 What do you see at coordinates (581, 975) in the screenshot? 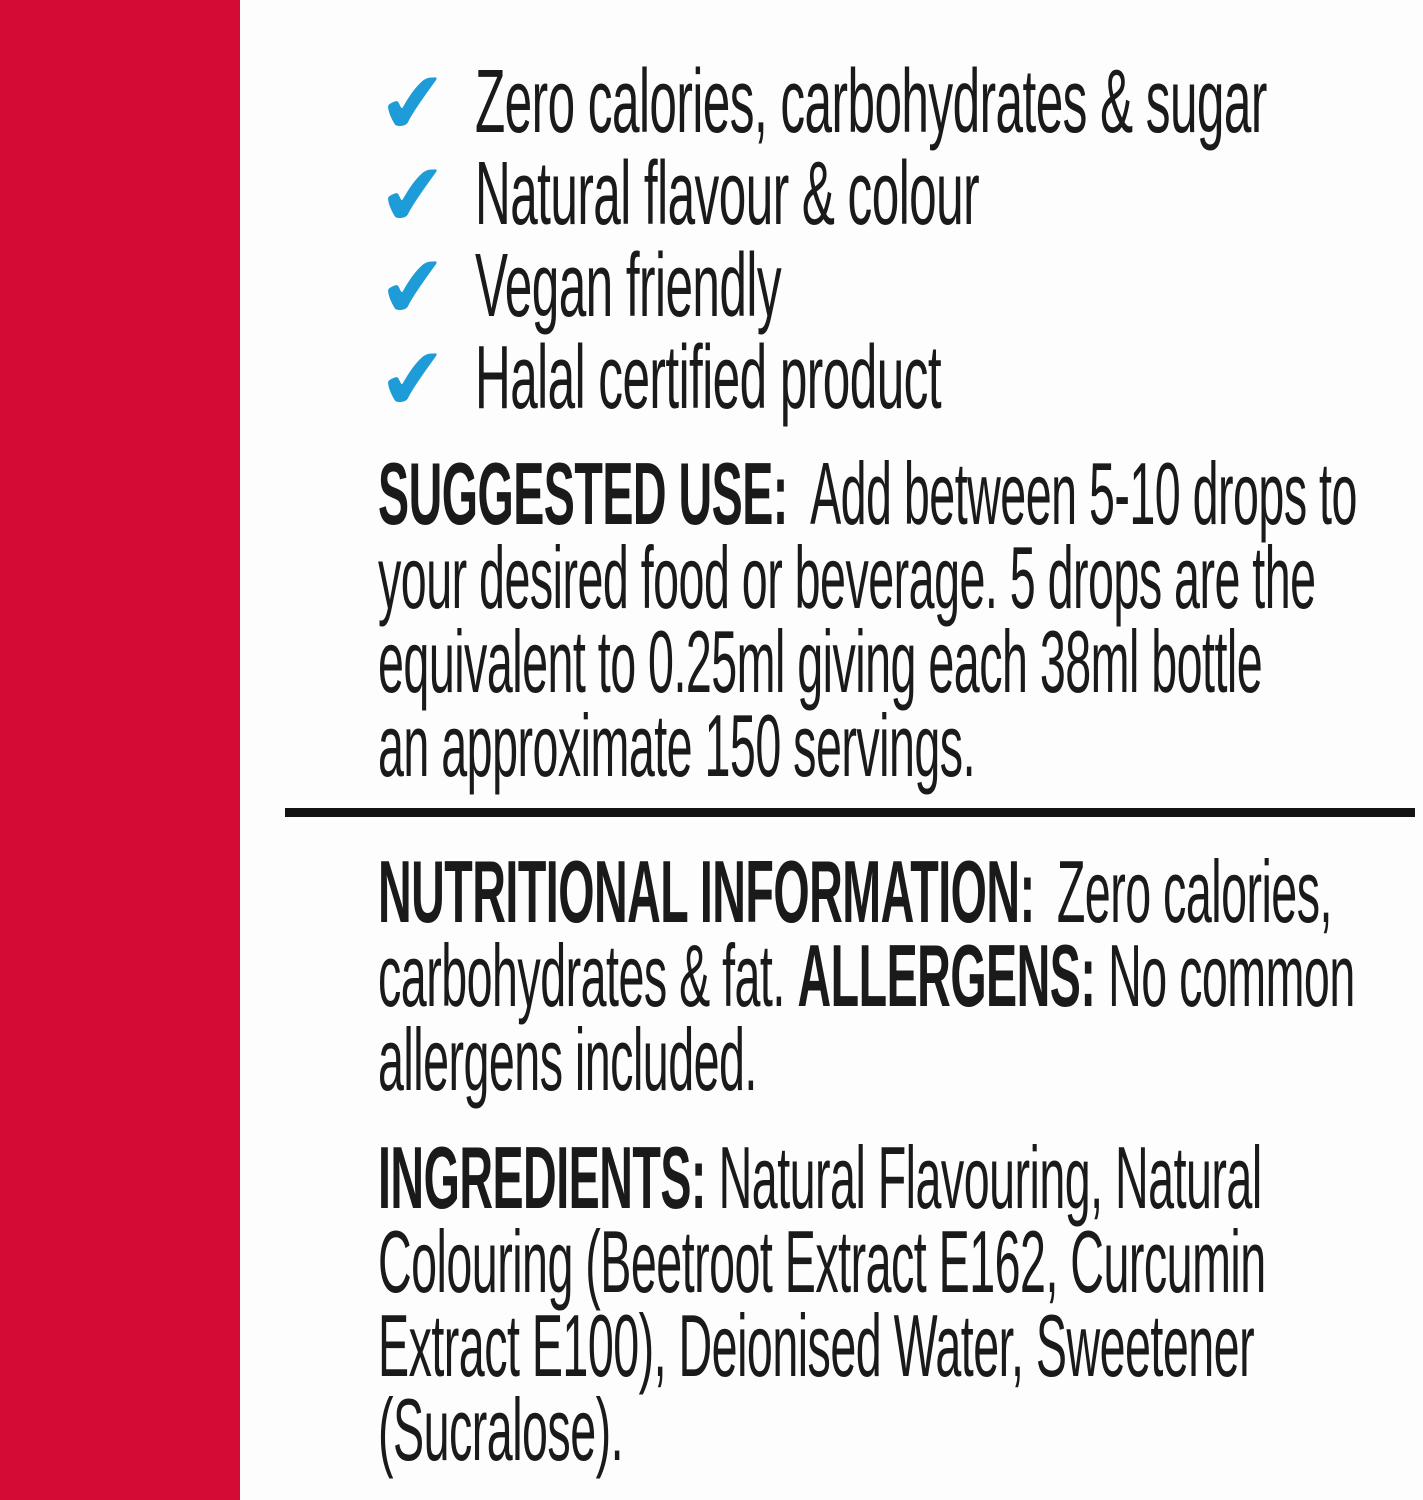
I see `text-segment: carbohydrates & fat.` at bounding box center [581, 975].